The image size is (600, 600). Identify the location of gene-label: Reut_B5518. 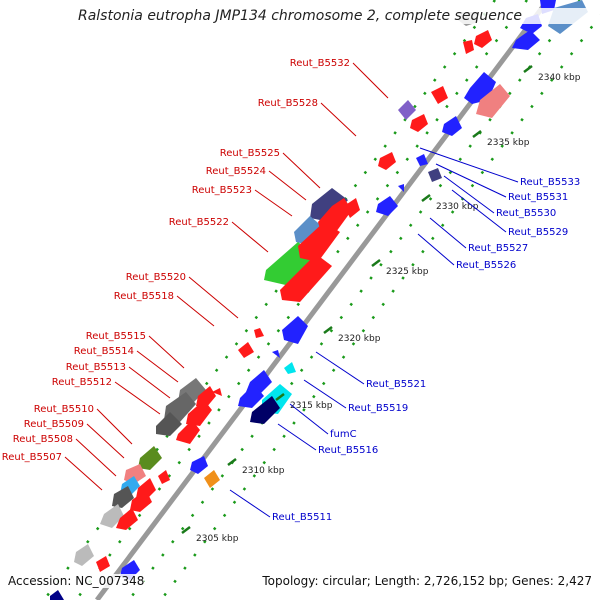
(144, 296).